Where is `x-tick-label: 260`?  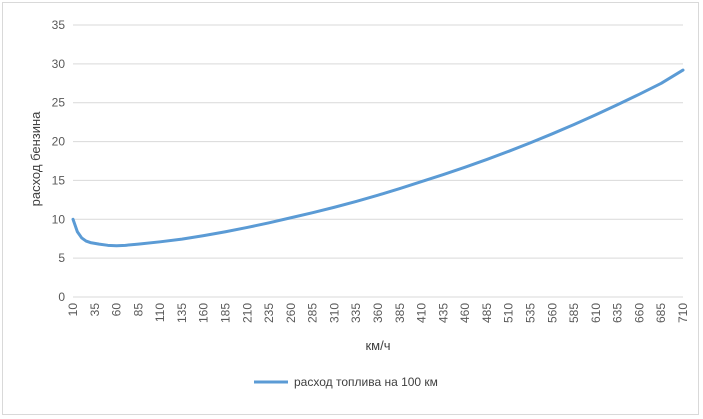 x-tick-label: 260 is located at coordinates (291, 313).